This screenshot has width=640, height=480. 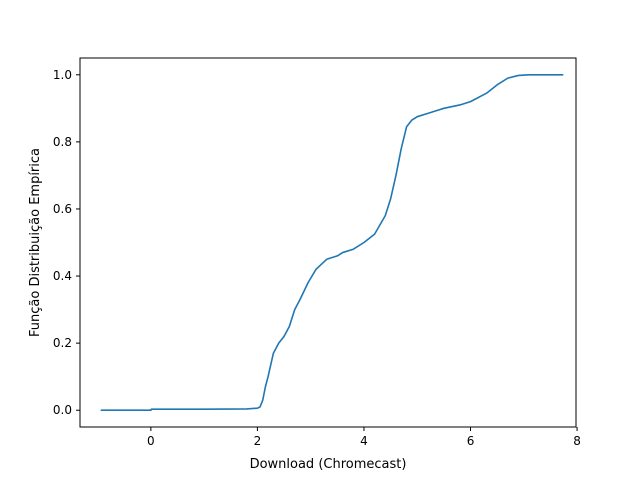 I want to click on y-tick-label: 0.6, so click(x=62, y=209).